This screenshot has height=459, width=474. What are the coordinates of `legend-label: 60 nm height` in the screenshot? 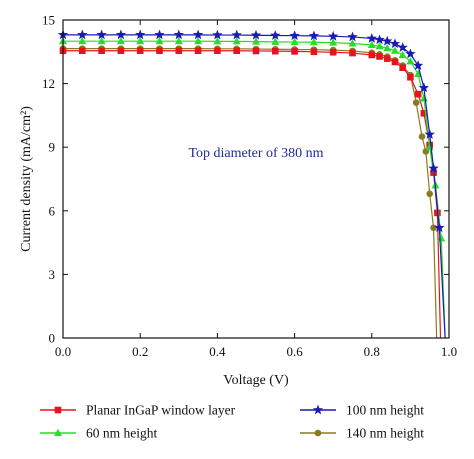 It's located at (121, 433).